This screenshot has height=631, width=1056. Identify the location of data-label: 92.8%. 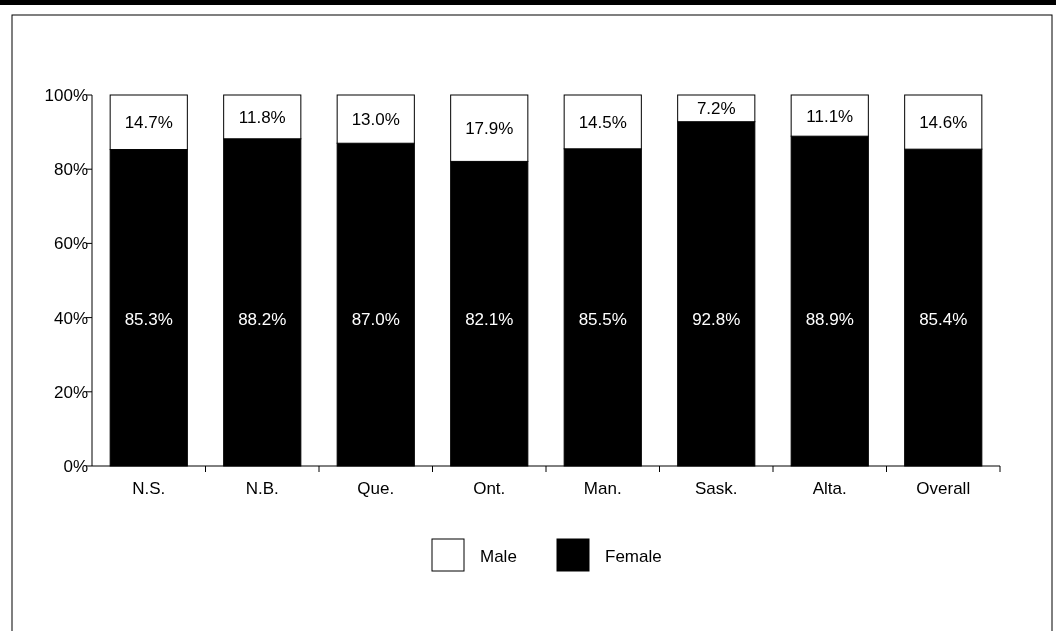
(716, 319).